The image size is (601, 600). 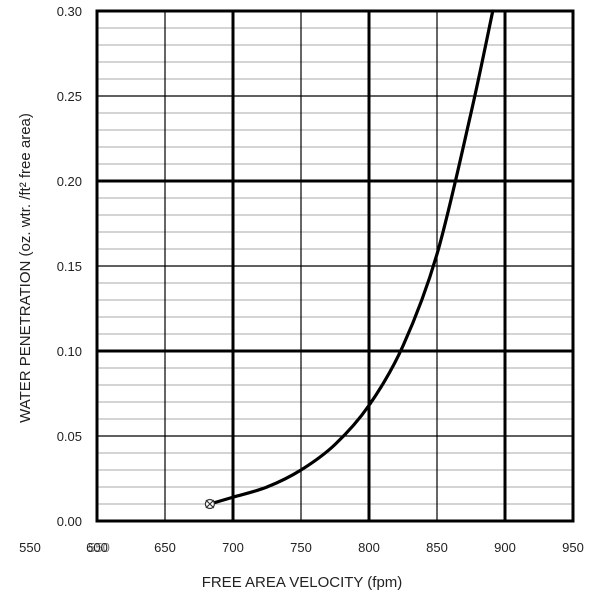 What do you see at coordinates (573, 547) in the screenshot?
I see `x-tick-label: 950` at bounding box center [573, 547].